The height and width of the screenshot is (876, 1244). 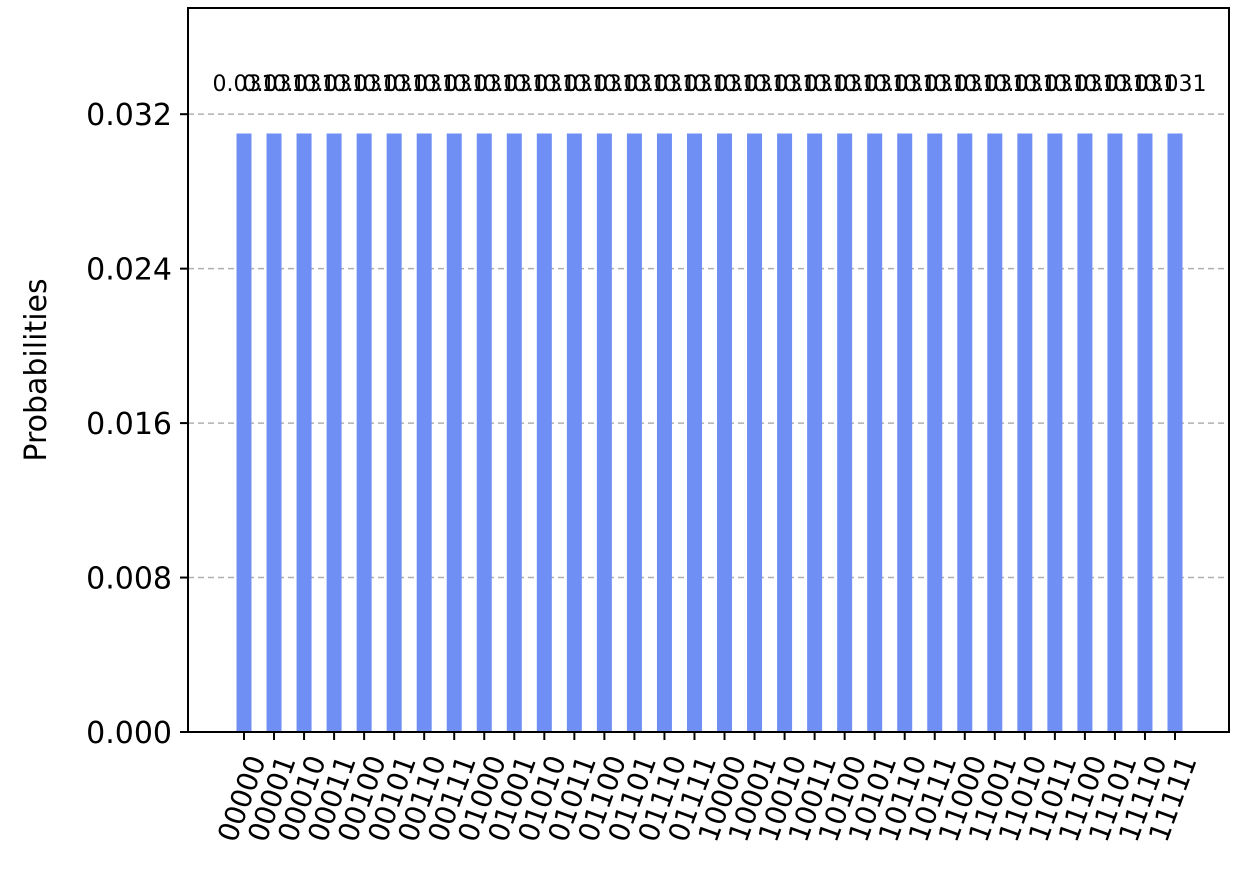 I want to click on y-axis-ticks: 0.000 0.008 0.016 0.024 0.032, so click(x=137, y=424).